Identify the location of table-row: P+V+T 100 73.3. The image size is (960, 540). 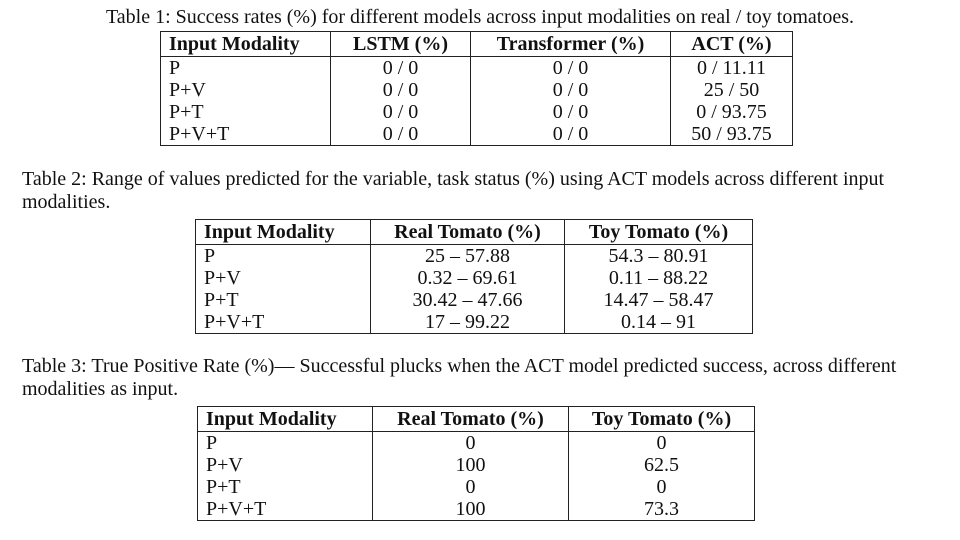
(476, 509).